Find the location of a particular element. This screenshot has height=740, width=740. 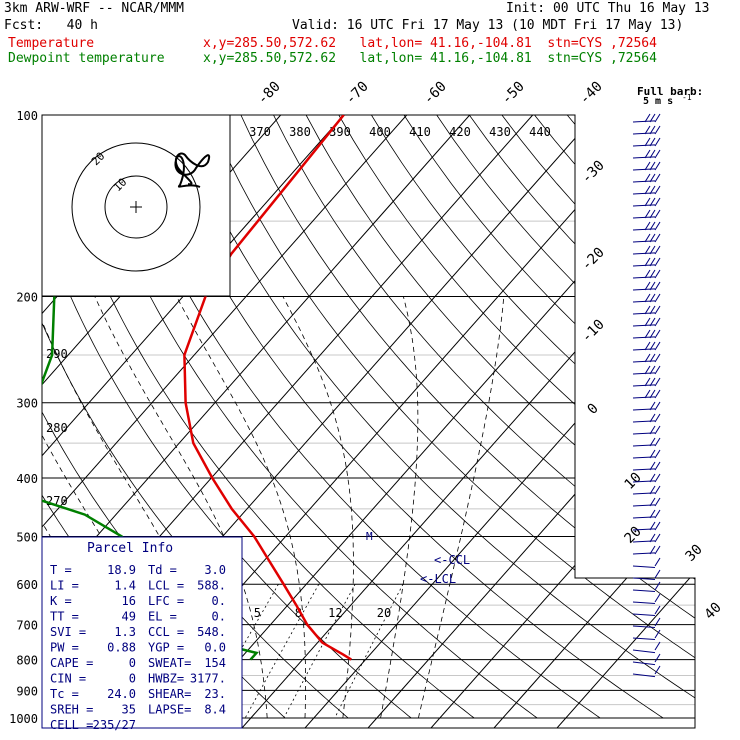

init-time: Init: 00 UTC Thu 16 May 13 is located at coordinates (608, 8).